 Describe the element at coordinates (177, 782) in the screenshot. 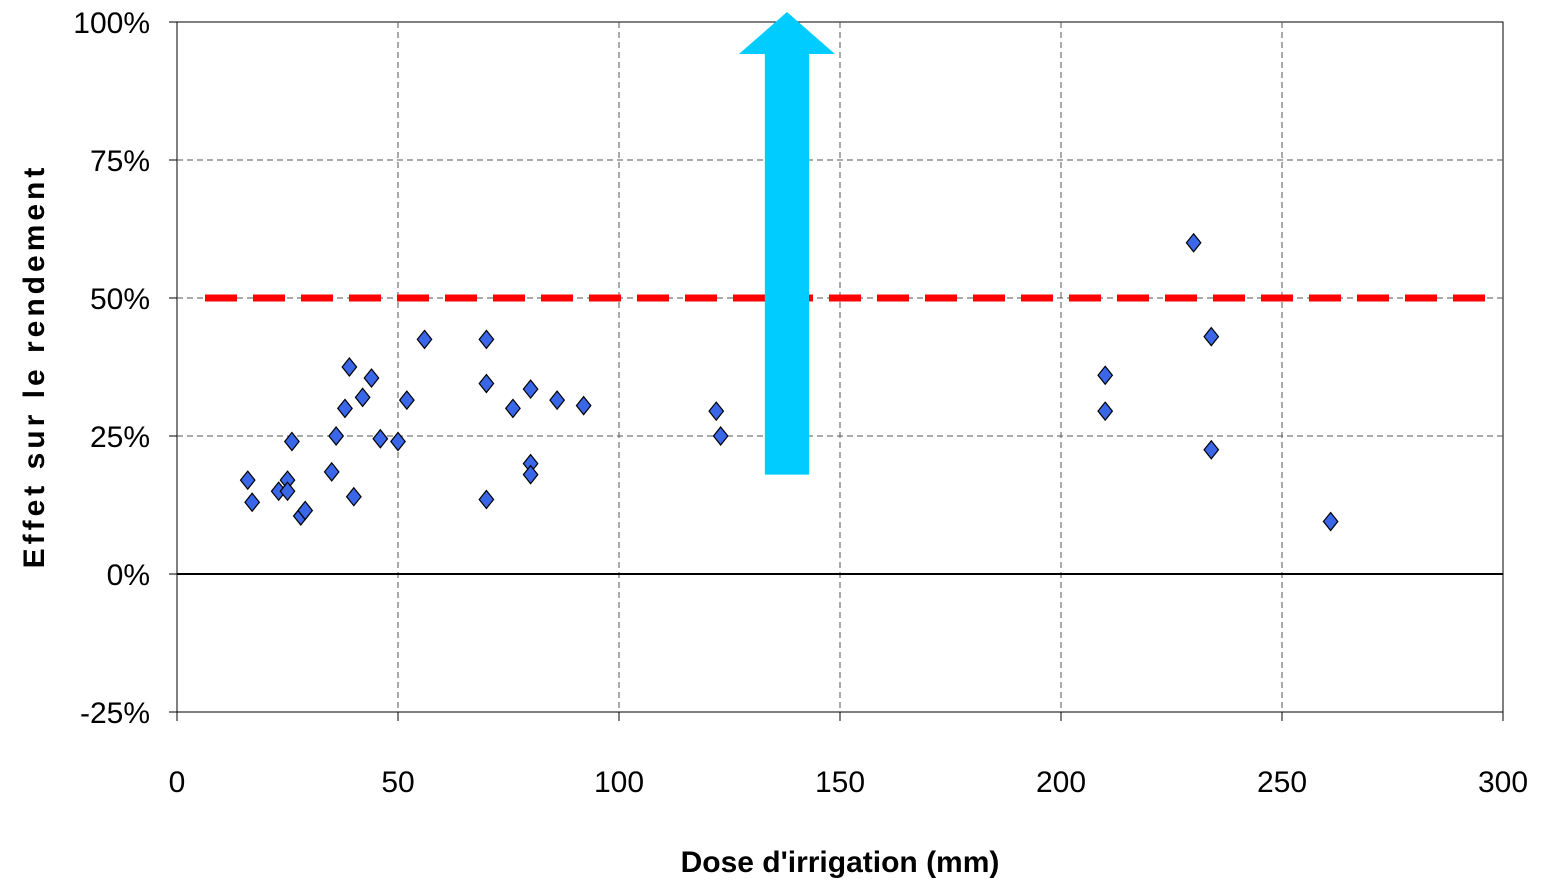

I see `x-tick-label: 0` at that location.